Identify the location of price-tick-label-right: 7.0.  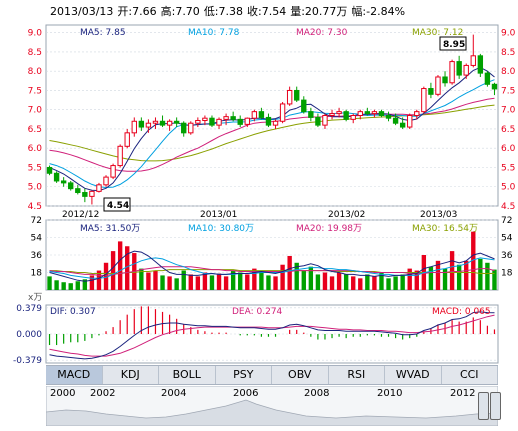
(508, 111).